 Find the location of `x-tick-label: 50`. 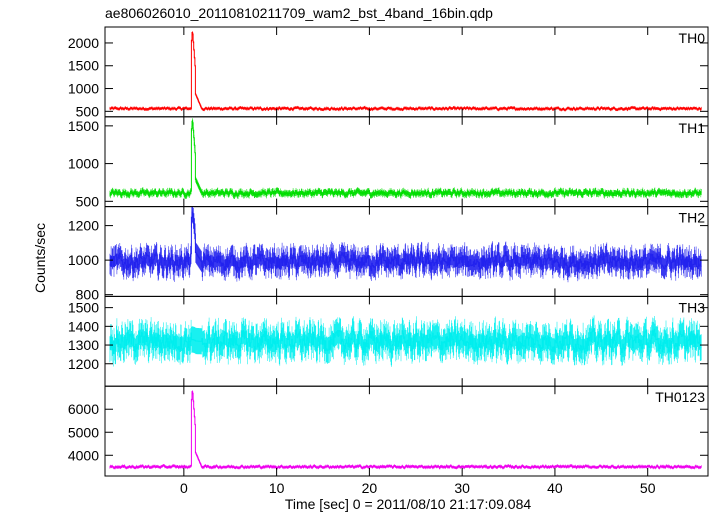

x-tick-label: 50 is located at coordinates (648, 488).